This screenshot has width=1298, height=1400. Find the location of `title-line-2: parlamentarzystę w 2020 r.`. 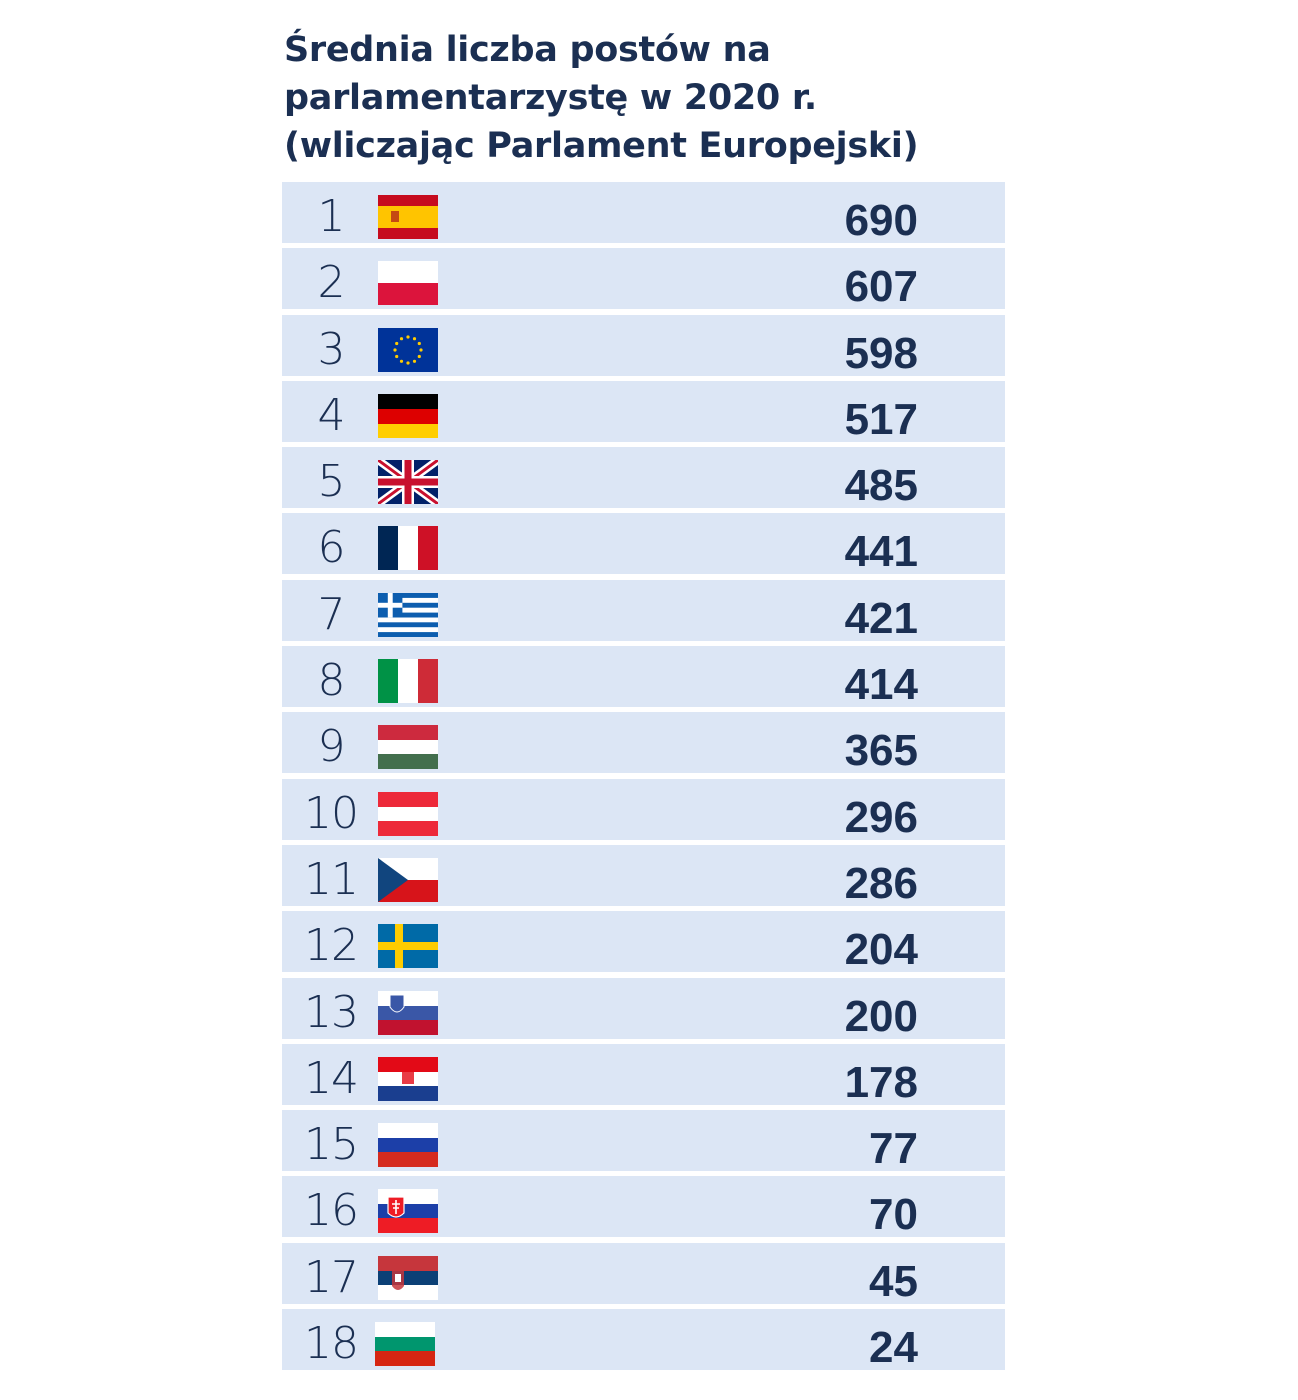

title-line-2: parlamentarzystę w 2020 r. is located at coordinates (550, 98).